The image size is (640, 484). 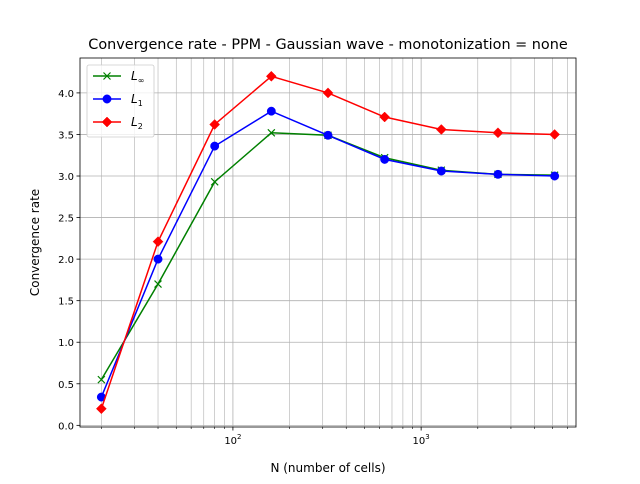 What do you see at coordinates (66, 426) in the screenshot?
I see `y-tick-label: 0.0` at bounding box center [66, 426].